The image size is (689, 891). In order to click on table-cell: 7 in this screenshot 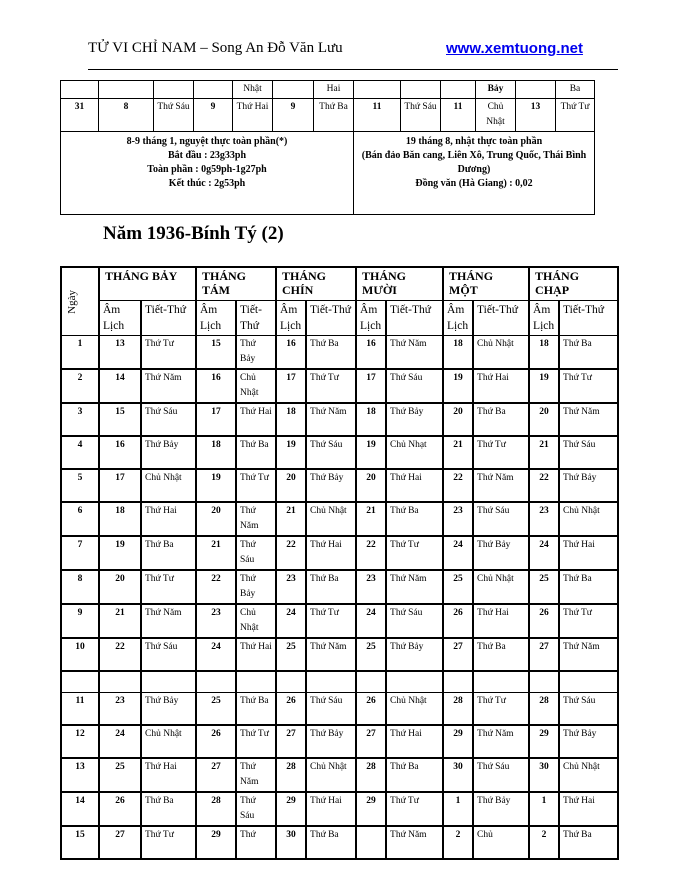, I will do `click(80, 553)`.